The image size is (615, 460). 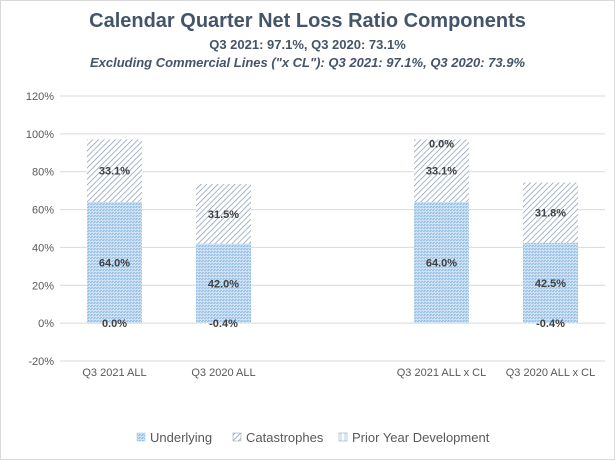 I want to click on data-label: 42.5%, so click(x=550, y=284).